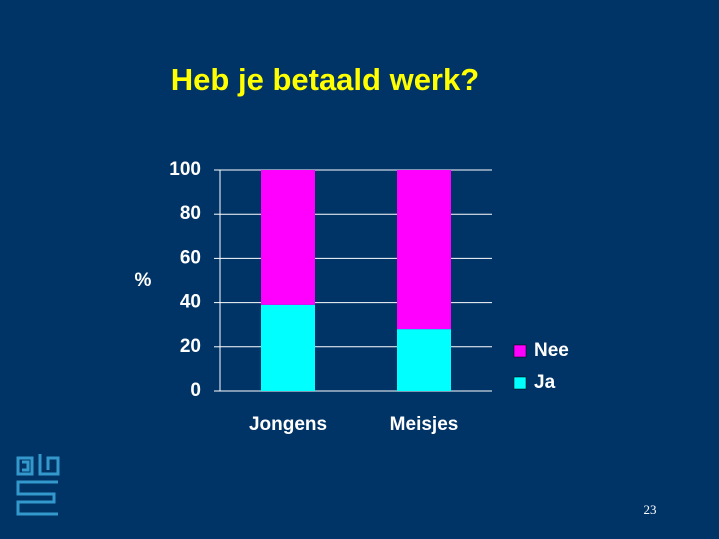  Describe the element at coordinates (325, 79) in the screenshot. I see `chart-title: Heb je betaald werk?` at that location.